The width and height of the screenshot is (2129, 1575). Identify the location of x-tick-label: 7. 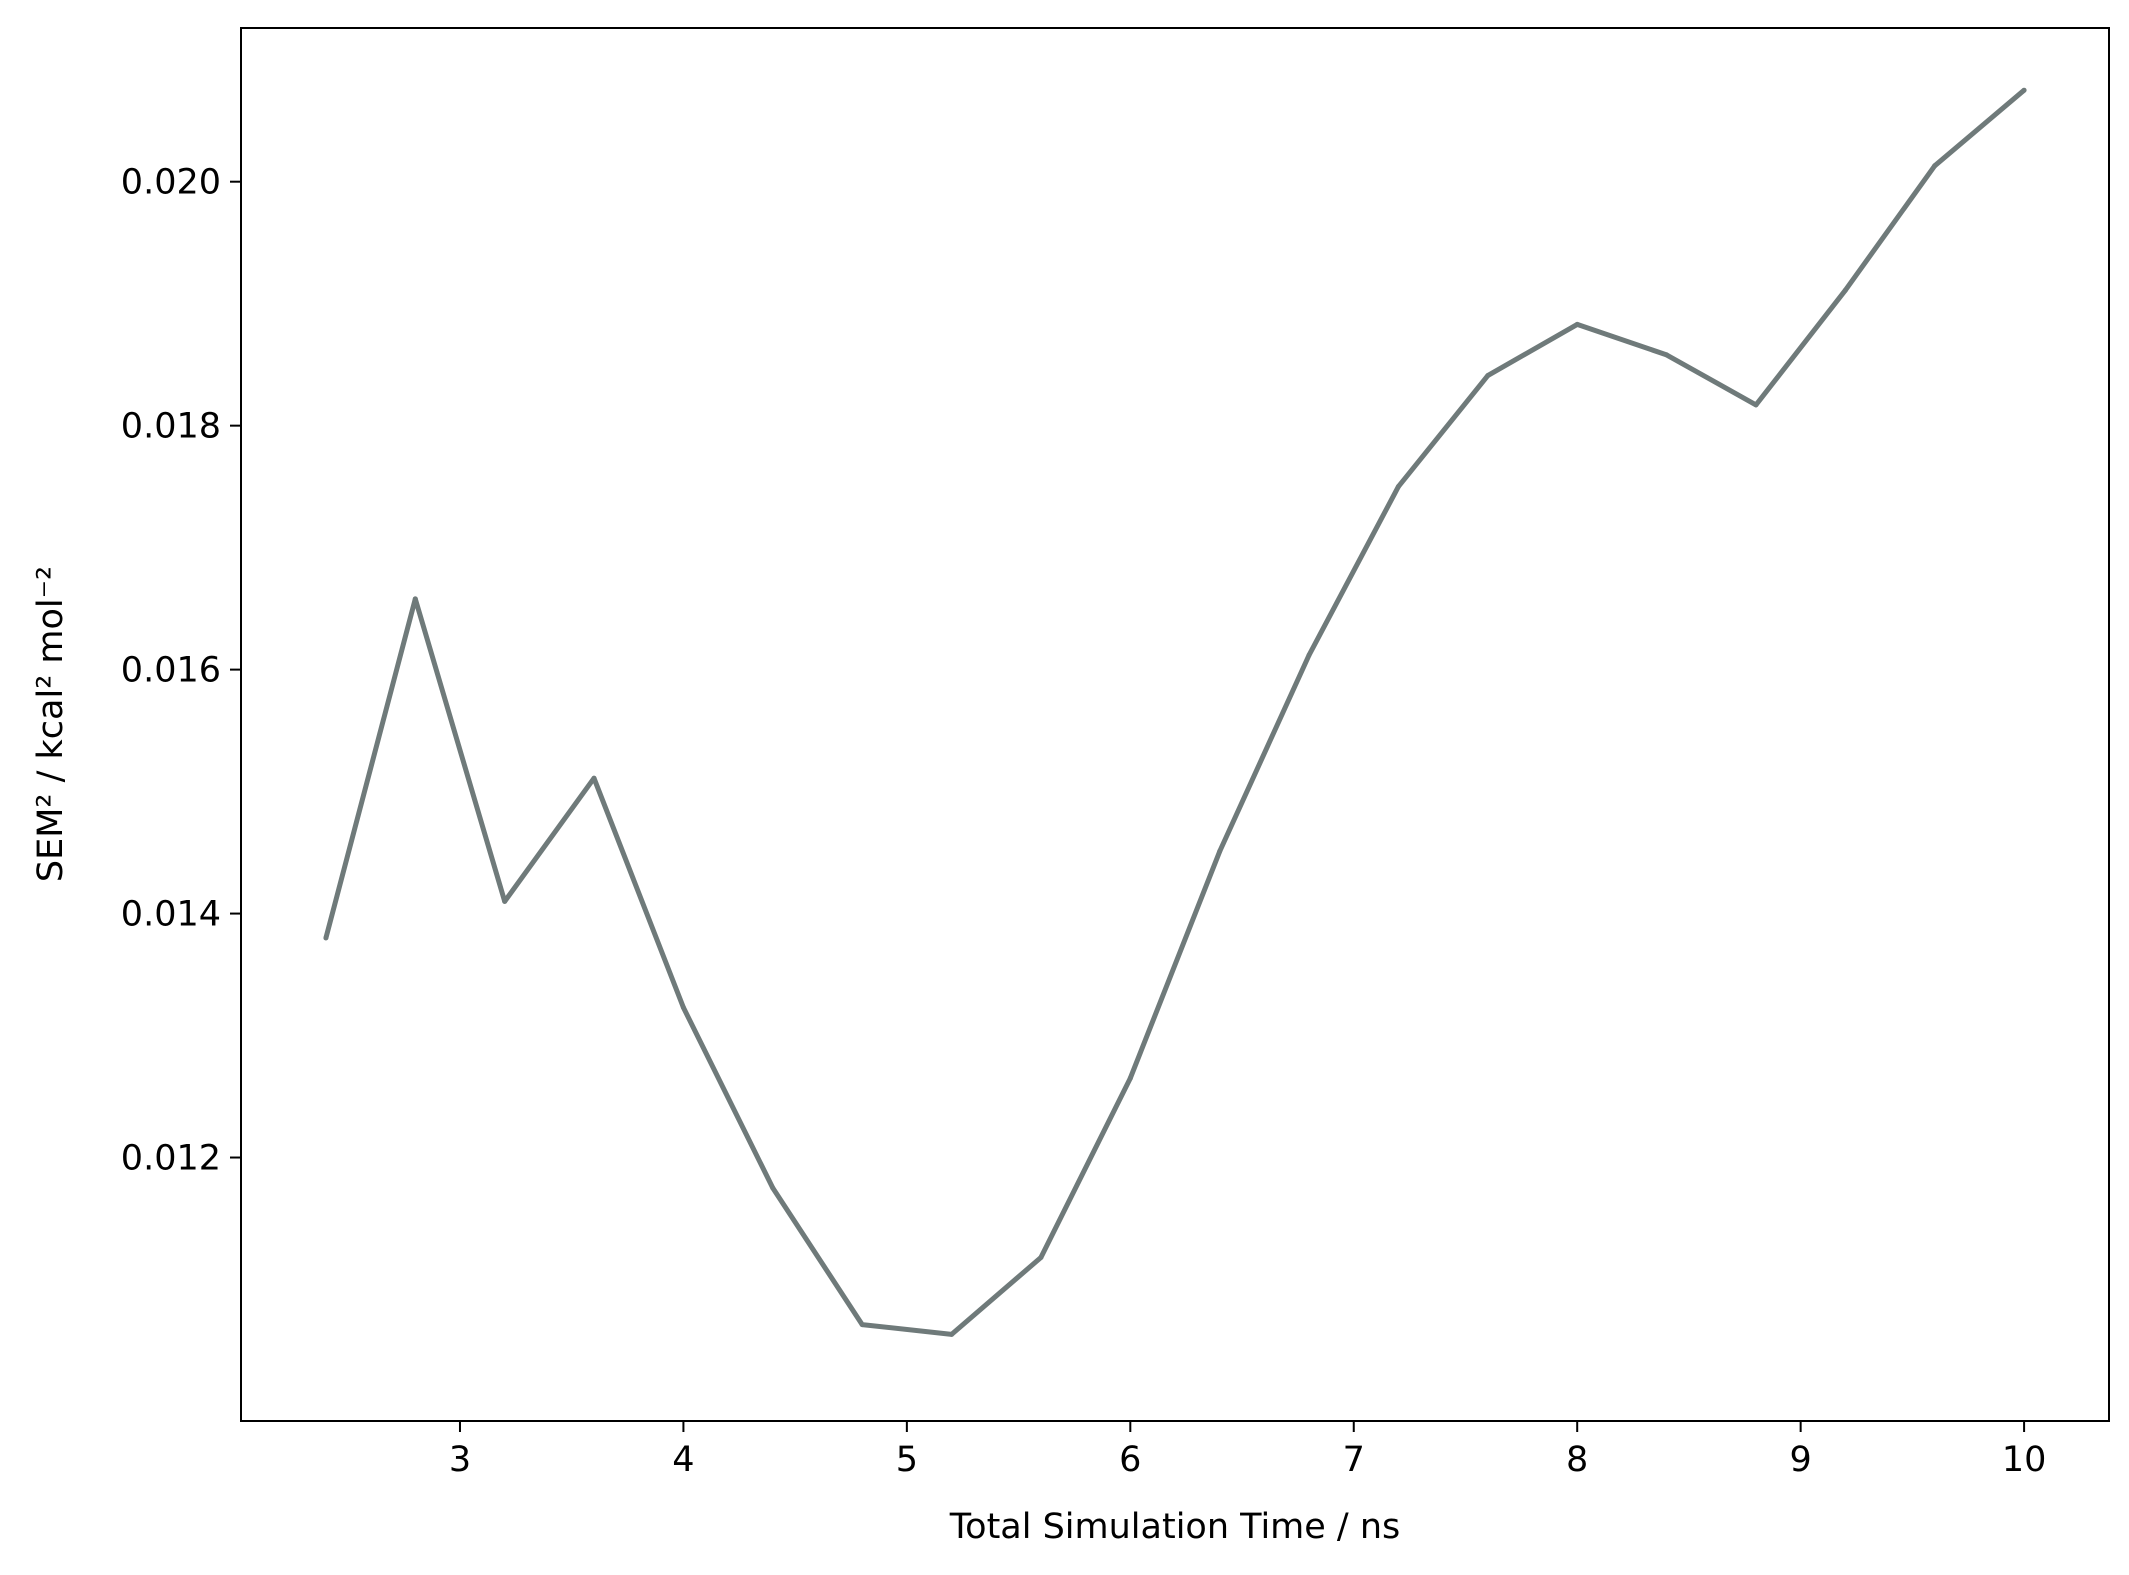
(1354, 1460).